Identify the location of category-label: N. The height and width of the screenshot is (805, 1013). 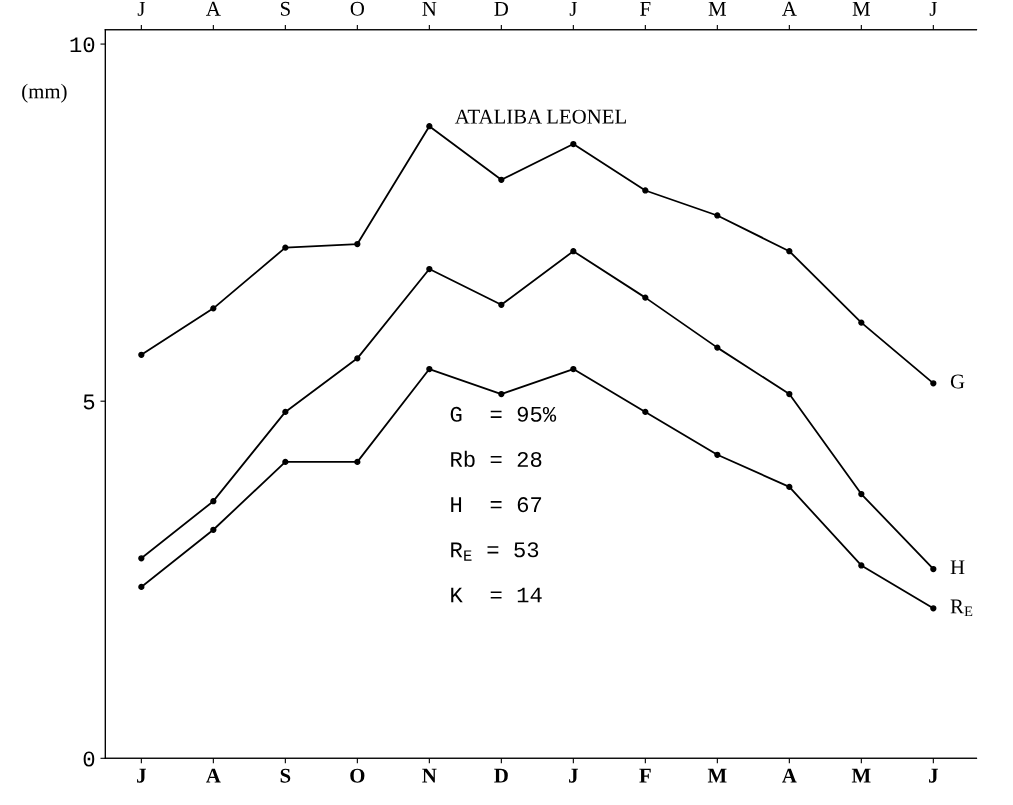
(429, 8).